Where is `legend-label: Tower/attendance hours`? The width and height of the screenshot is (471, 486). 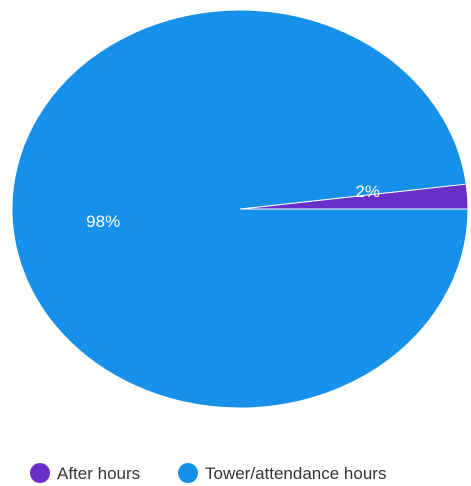 legend-label: Tower/attendance hours is located at coordinates (295, 473).